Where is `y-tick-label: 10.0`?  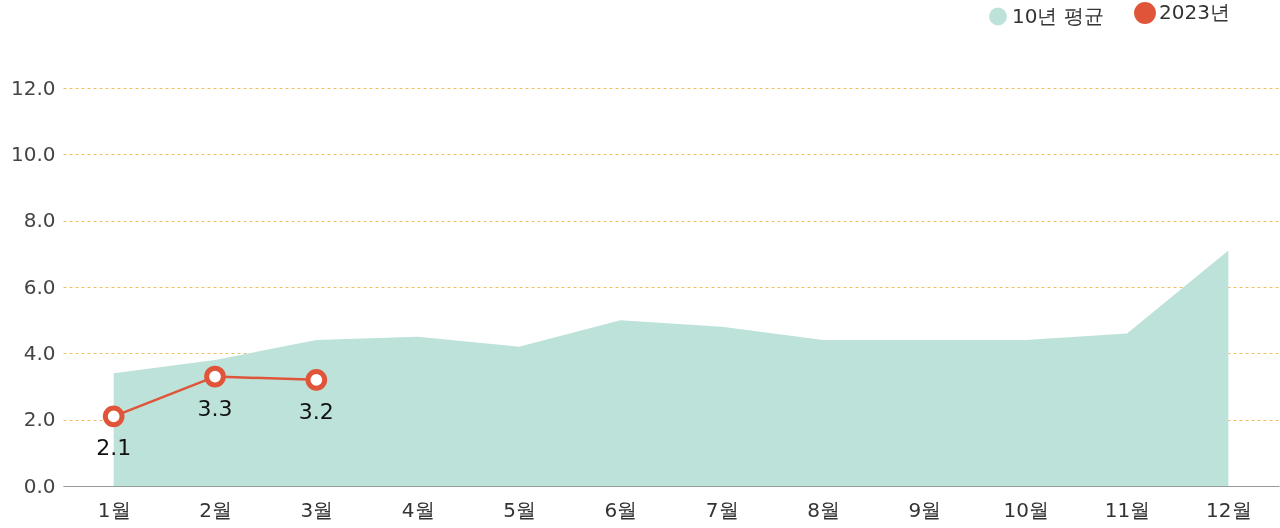
y-tick-label: 10.0 is located at coordinates (33, 153).